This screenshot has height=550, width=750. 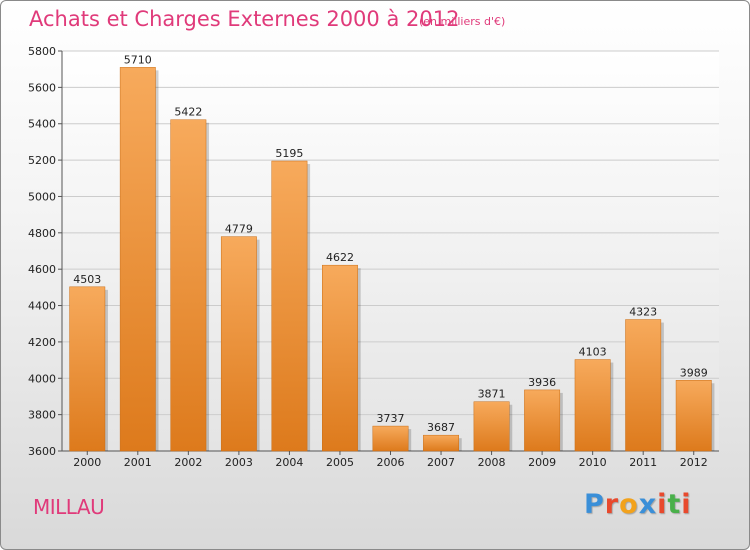 What do you see at coordinates (188, 462) in the screenshot?
I see `x-tick-label: 2002` at bounding box center [188, 462].